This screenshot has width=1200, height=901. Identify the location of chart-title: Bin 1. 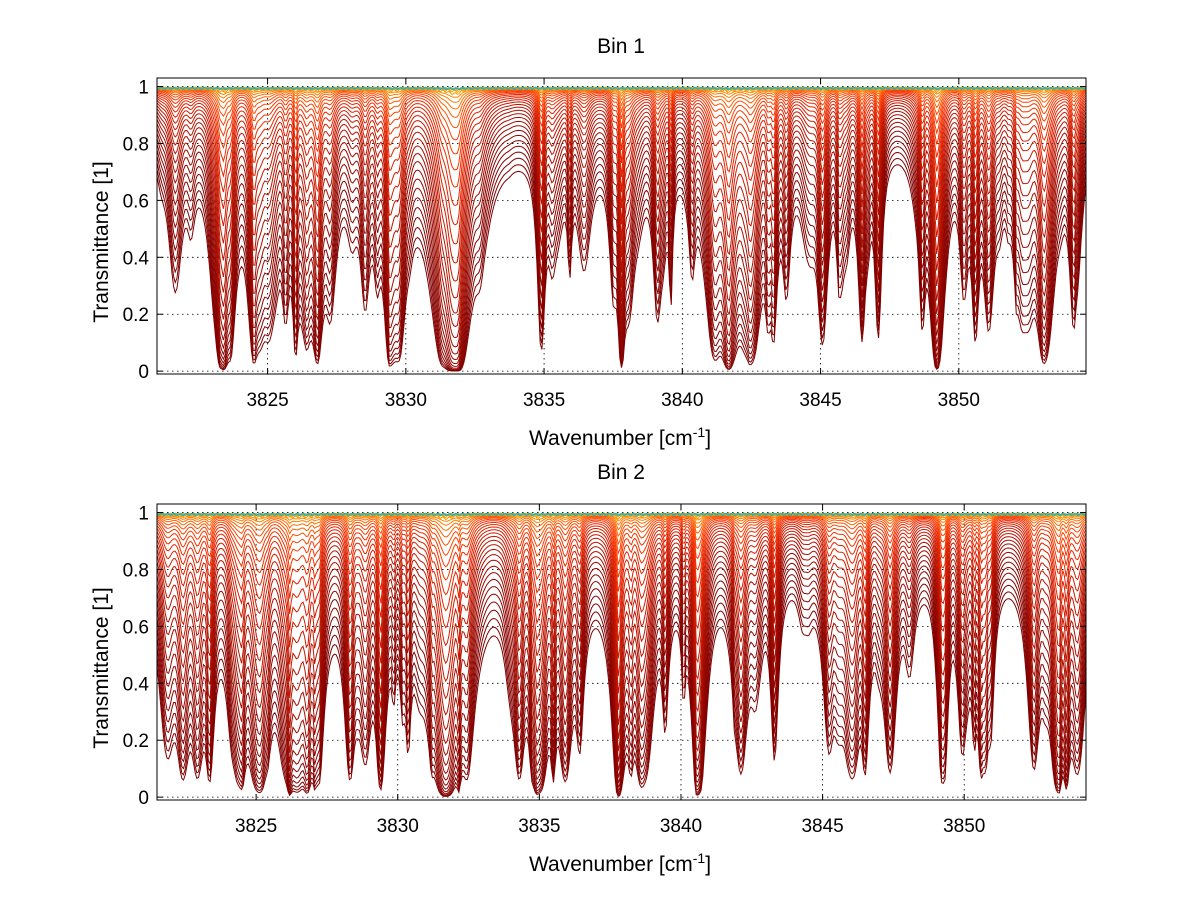
(621, 46).